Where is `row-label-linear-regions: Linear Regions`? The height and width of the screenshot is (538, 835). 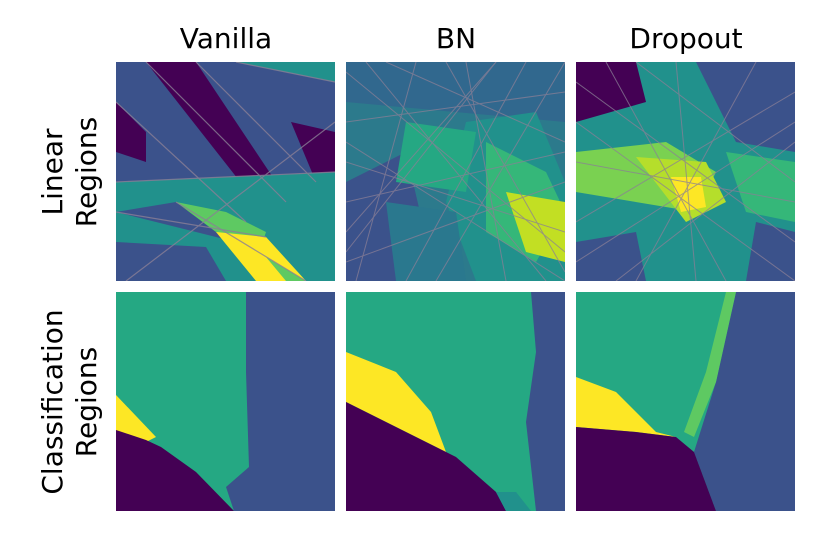
row-label-linear-regions: Linear Regions is located at coordinates (70, 172).